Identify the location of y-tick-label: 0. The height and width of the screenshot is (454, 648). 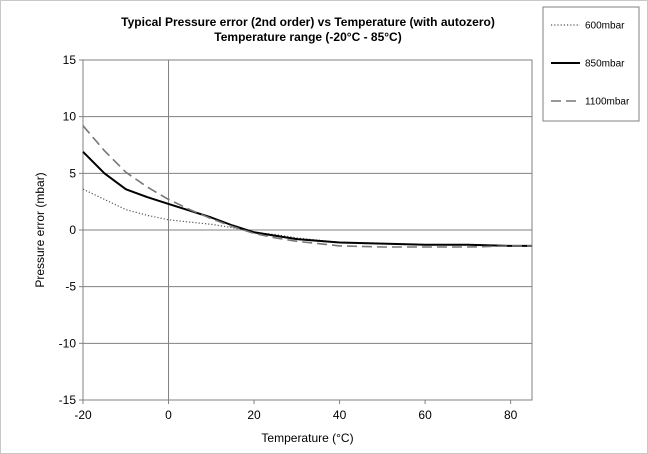
(72, 230).